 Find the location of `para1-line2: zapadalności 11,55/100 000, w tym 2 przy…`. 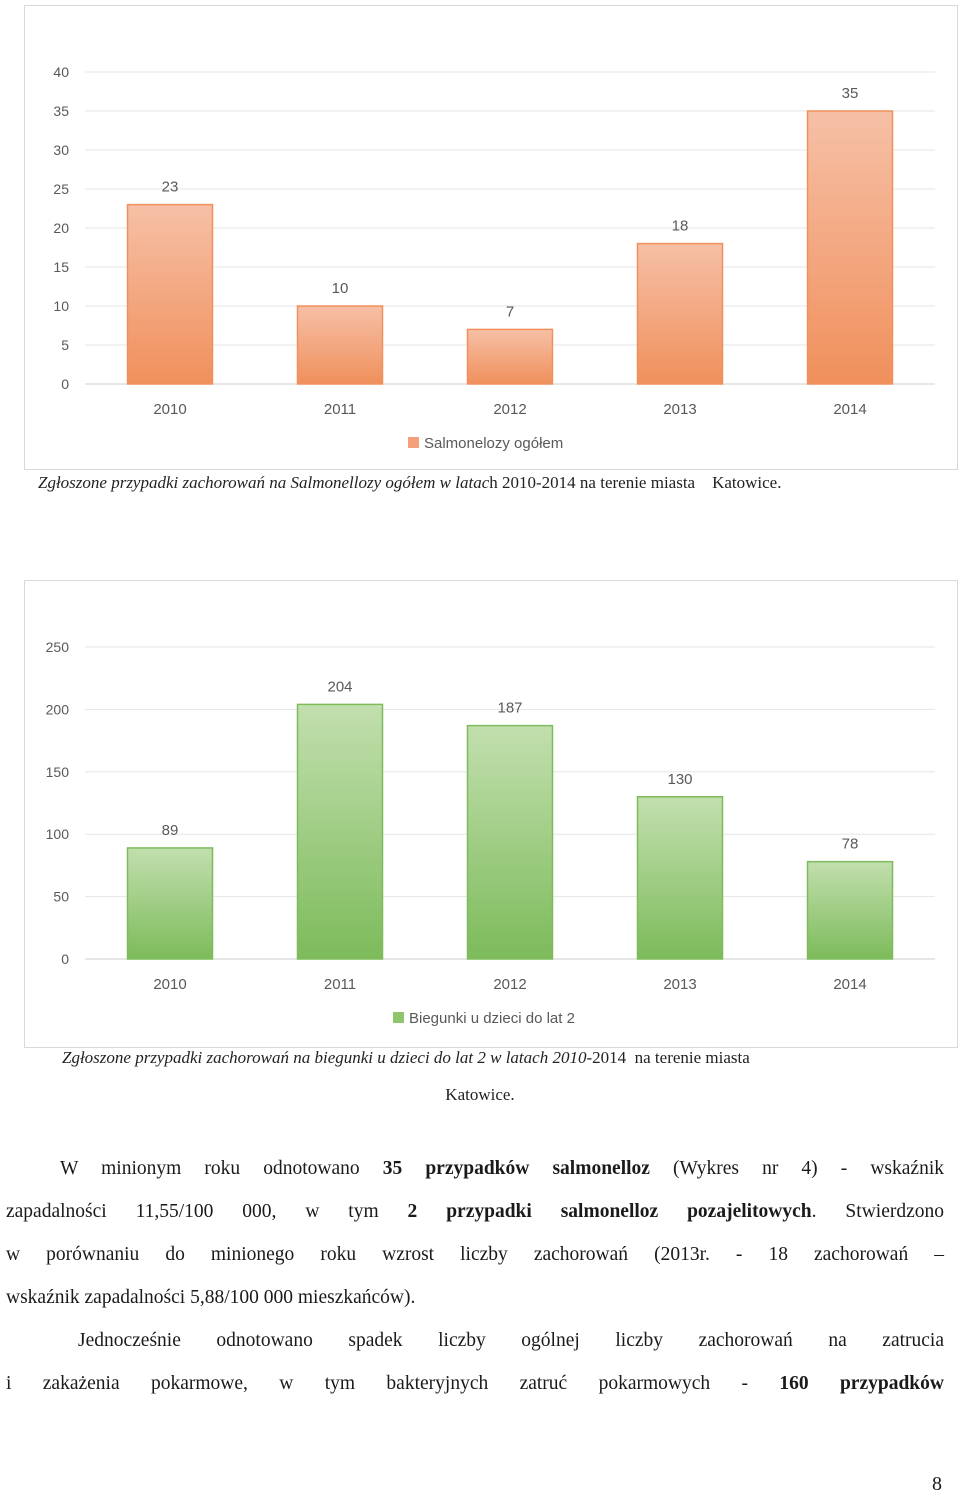

para1-line2: zapadalności 11,55/100 000, w tym 2 przy… is located at coordinates (475, 1211).